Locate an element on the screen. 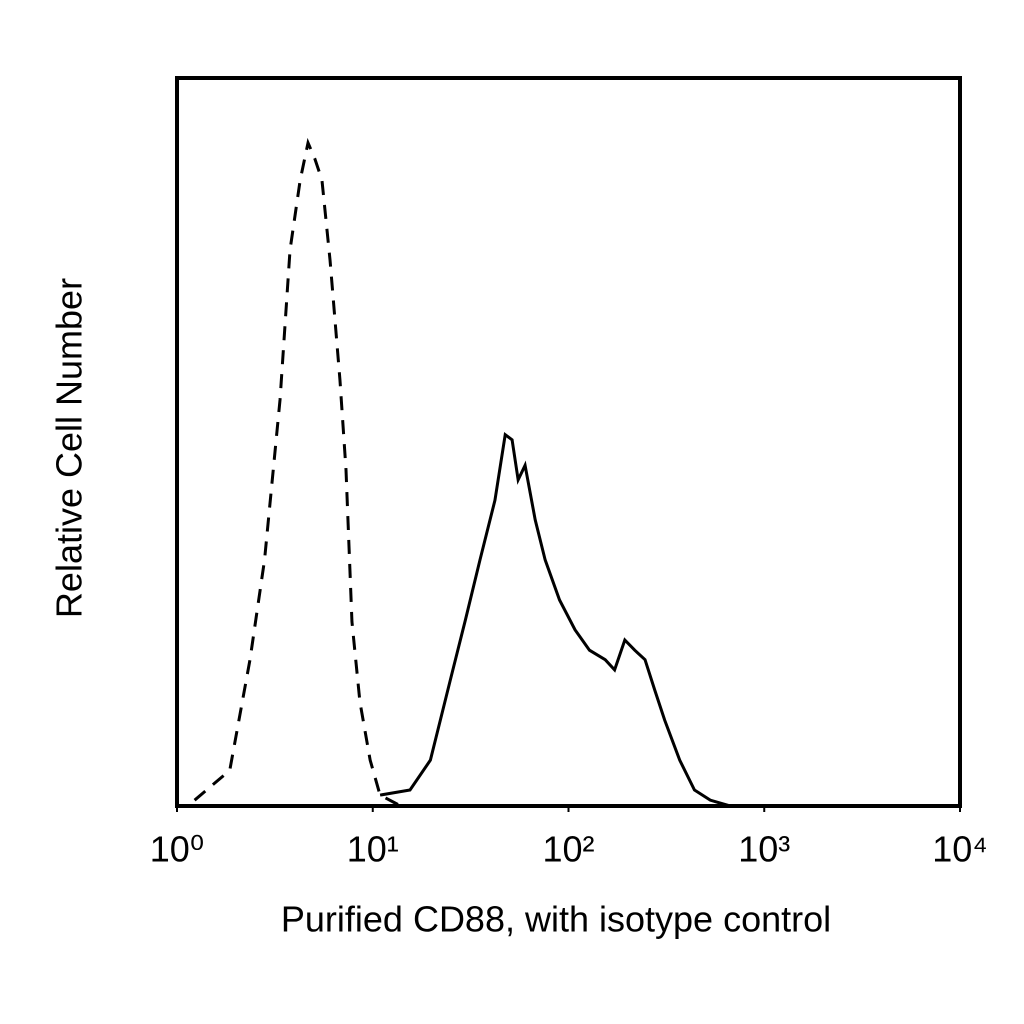  y-axis-label: Relative Cell Number is located at coordinates (69, 448).